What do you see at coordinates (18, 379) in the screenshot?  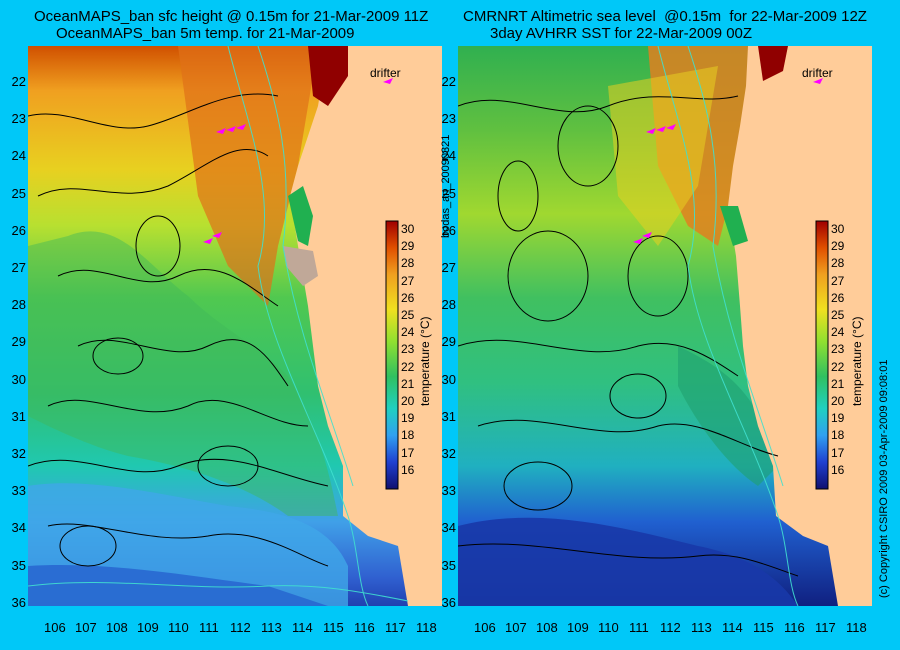 I see `left-y-tick: 30` at bounding box center [18, 379].